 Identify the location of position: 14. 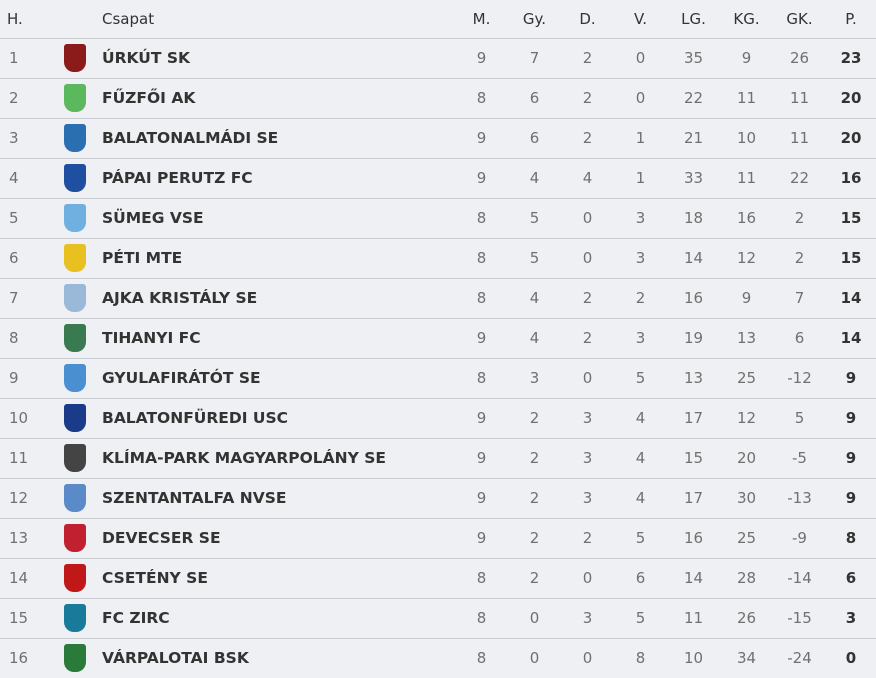
(19, 578).